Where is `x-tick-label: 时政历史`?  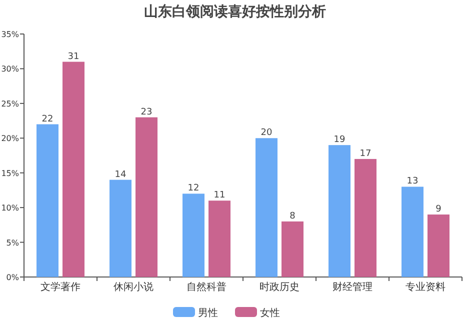
x-tick-label: 时政历史 is located at coordinates (280, 287).